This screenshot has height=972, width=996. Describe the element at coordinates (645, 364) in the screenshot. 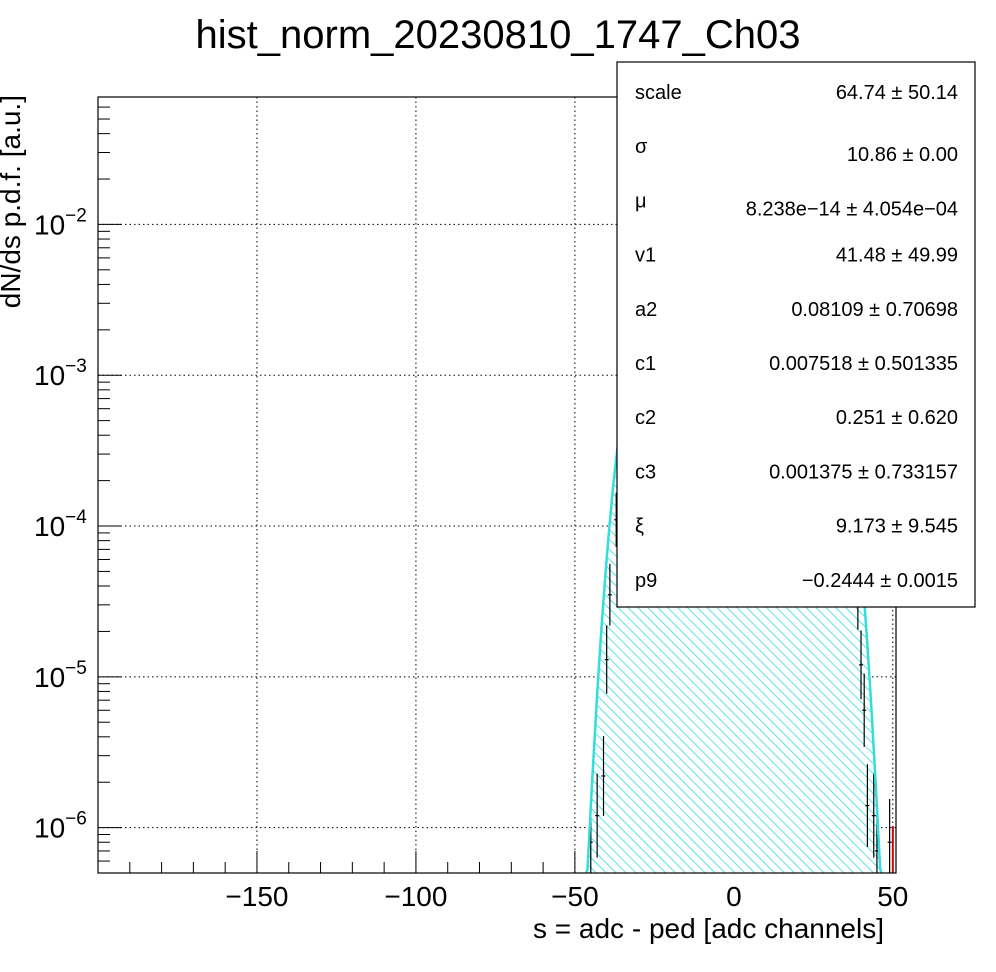

I see `stat-name: c1` at that location.